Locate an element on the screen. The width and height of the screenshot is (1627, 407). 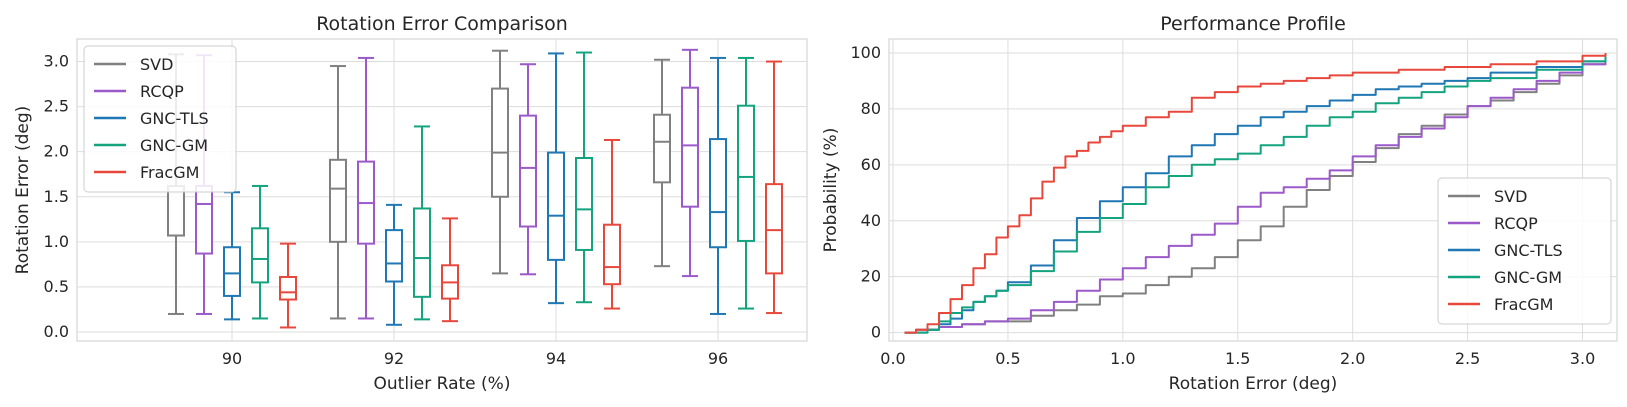
performance-profile-title: Performance Profile is located at coordinates (1253, 24).